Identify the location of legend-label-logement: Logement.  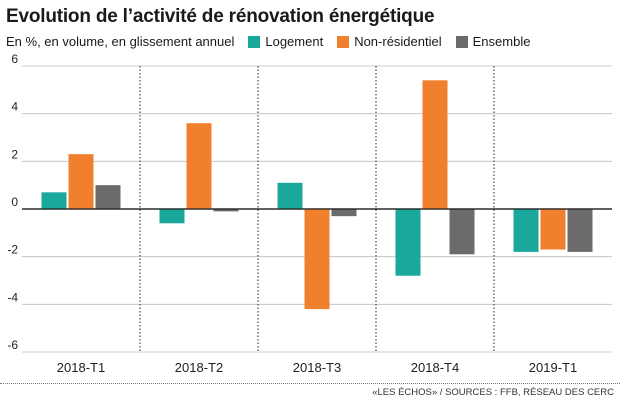
(294, 41).